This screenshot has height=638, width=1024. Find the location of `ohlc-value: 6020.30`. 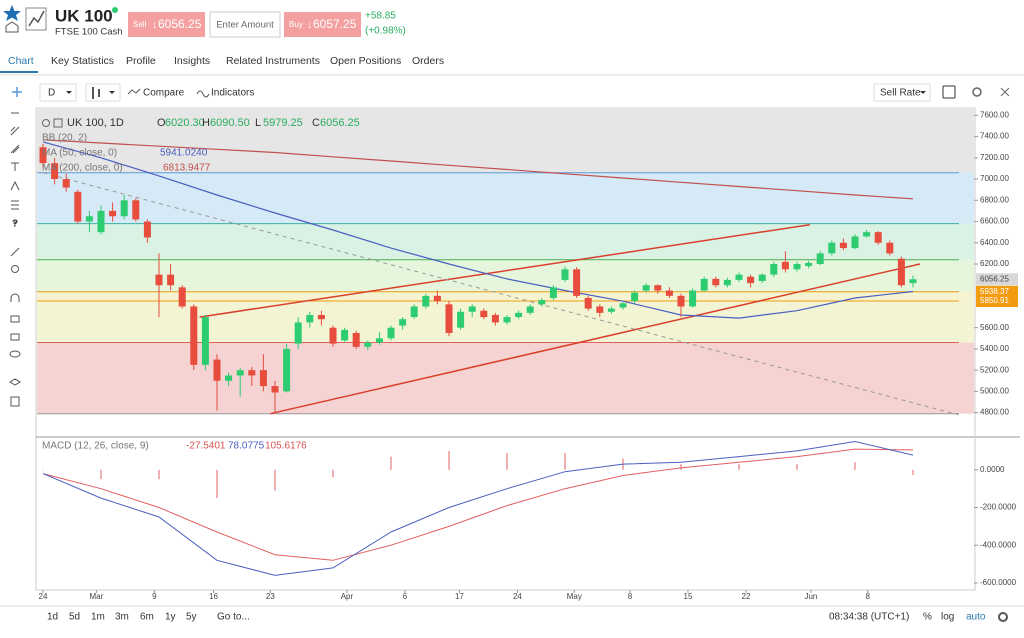

ohlc-value: 6020.30 is located at coordinates (185, 123).